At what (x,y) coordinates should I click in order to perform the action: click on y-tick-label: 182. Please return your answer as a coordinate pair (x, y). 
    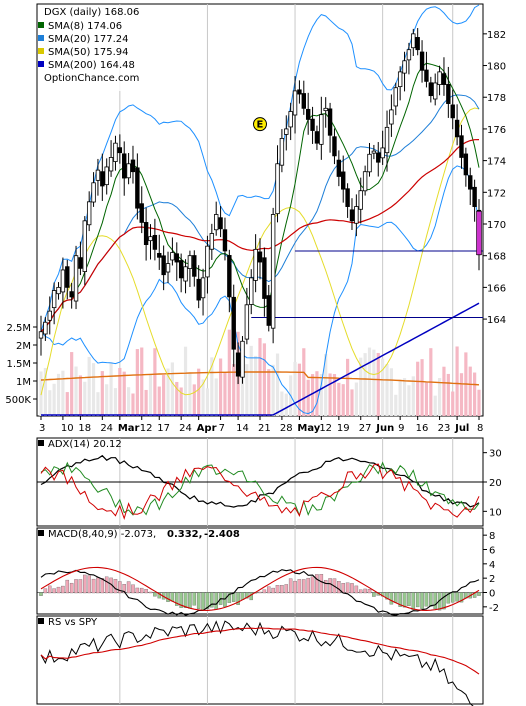
    Looking at the image, I should click on (496, 35).